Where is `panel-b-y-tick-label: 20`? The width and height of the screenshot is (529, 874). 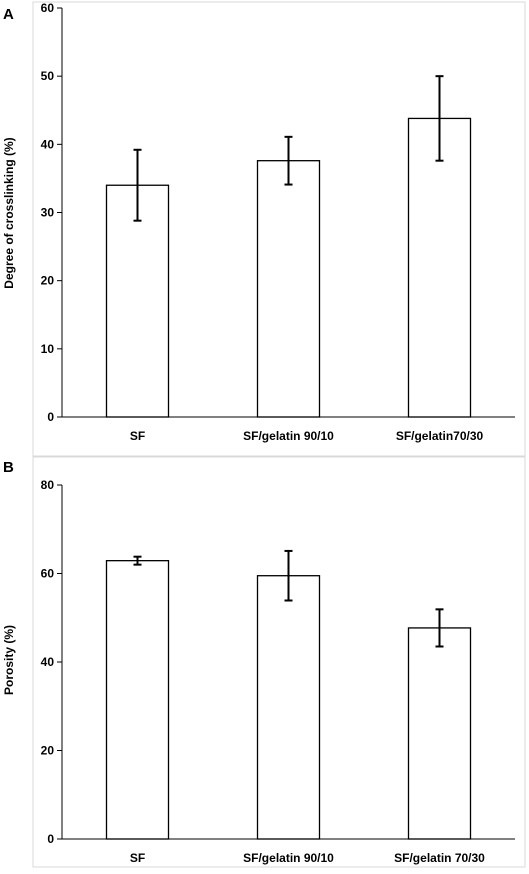 panel-b-y-tick-label: 20 is located at coordinates (48, 751).